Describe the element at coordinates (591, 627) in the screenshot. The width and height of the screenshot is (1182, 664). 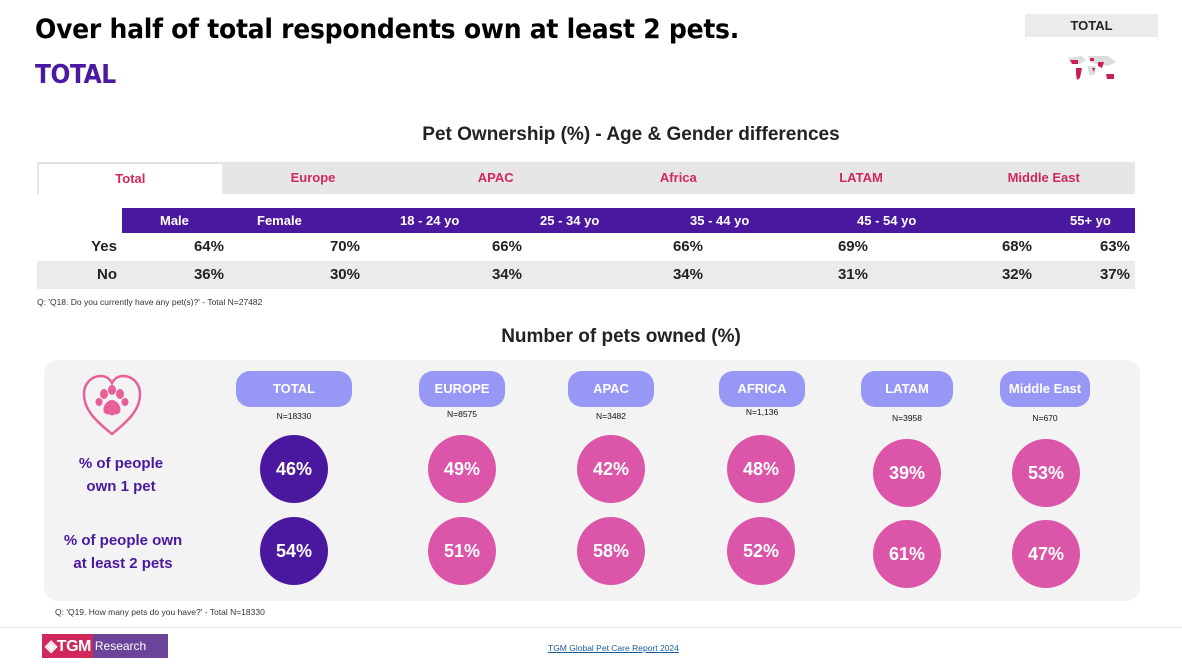
I see `footer-divider` at that location.